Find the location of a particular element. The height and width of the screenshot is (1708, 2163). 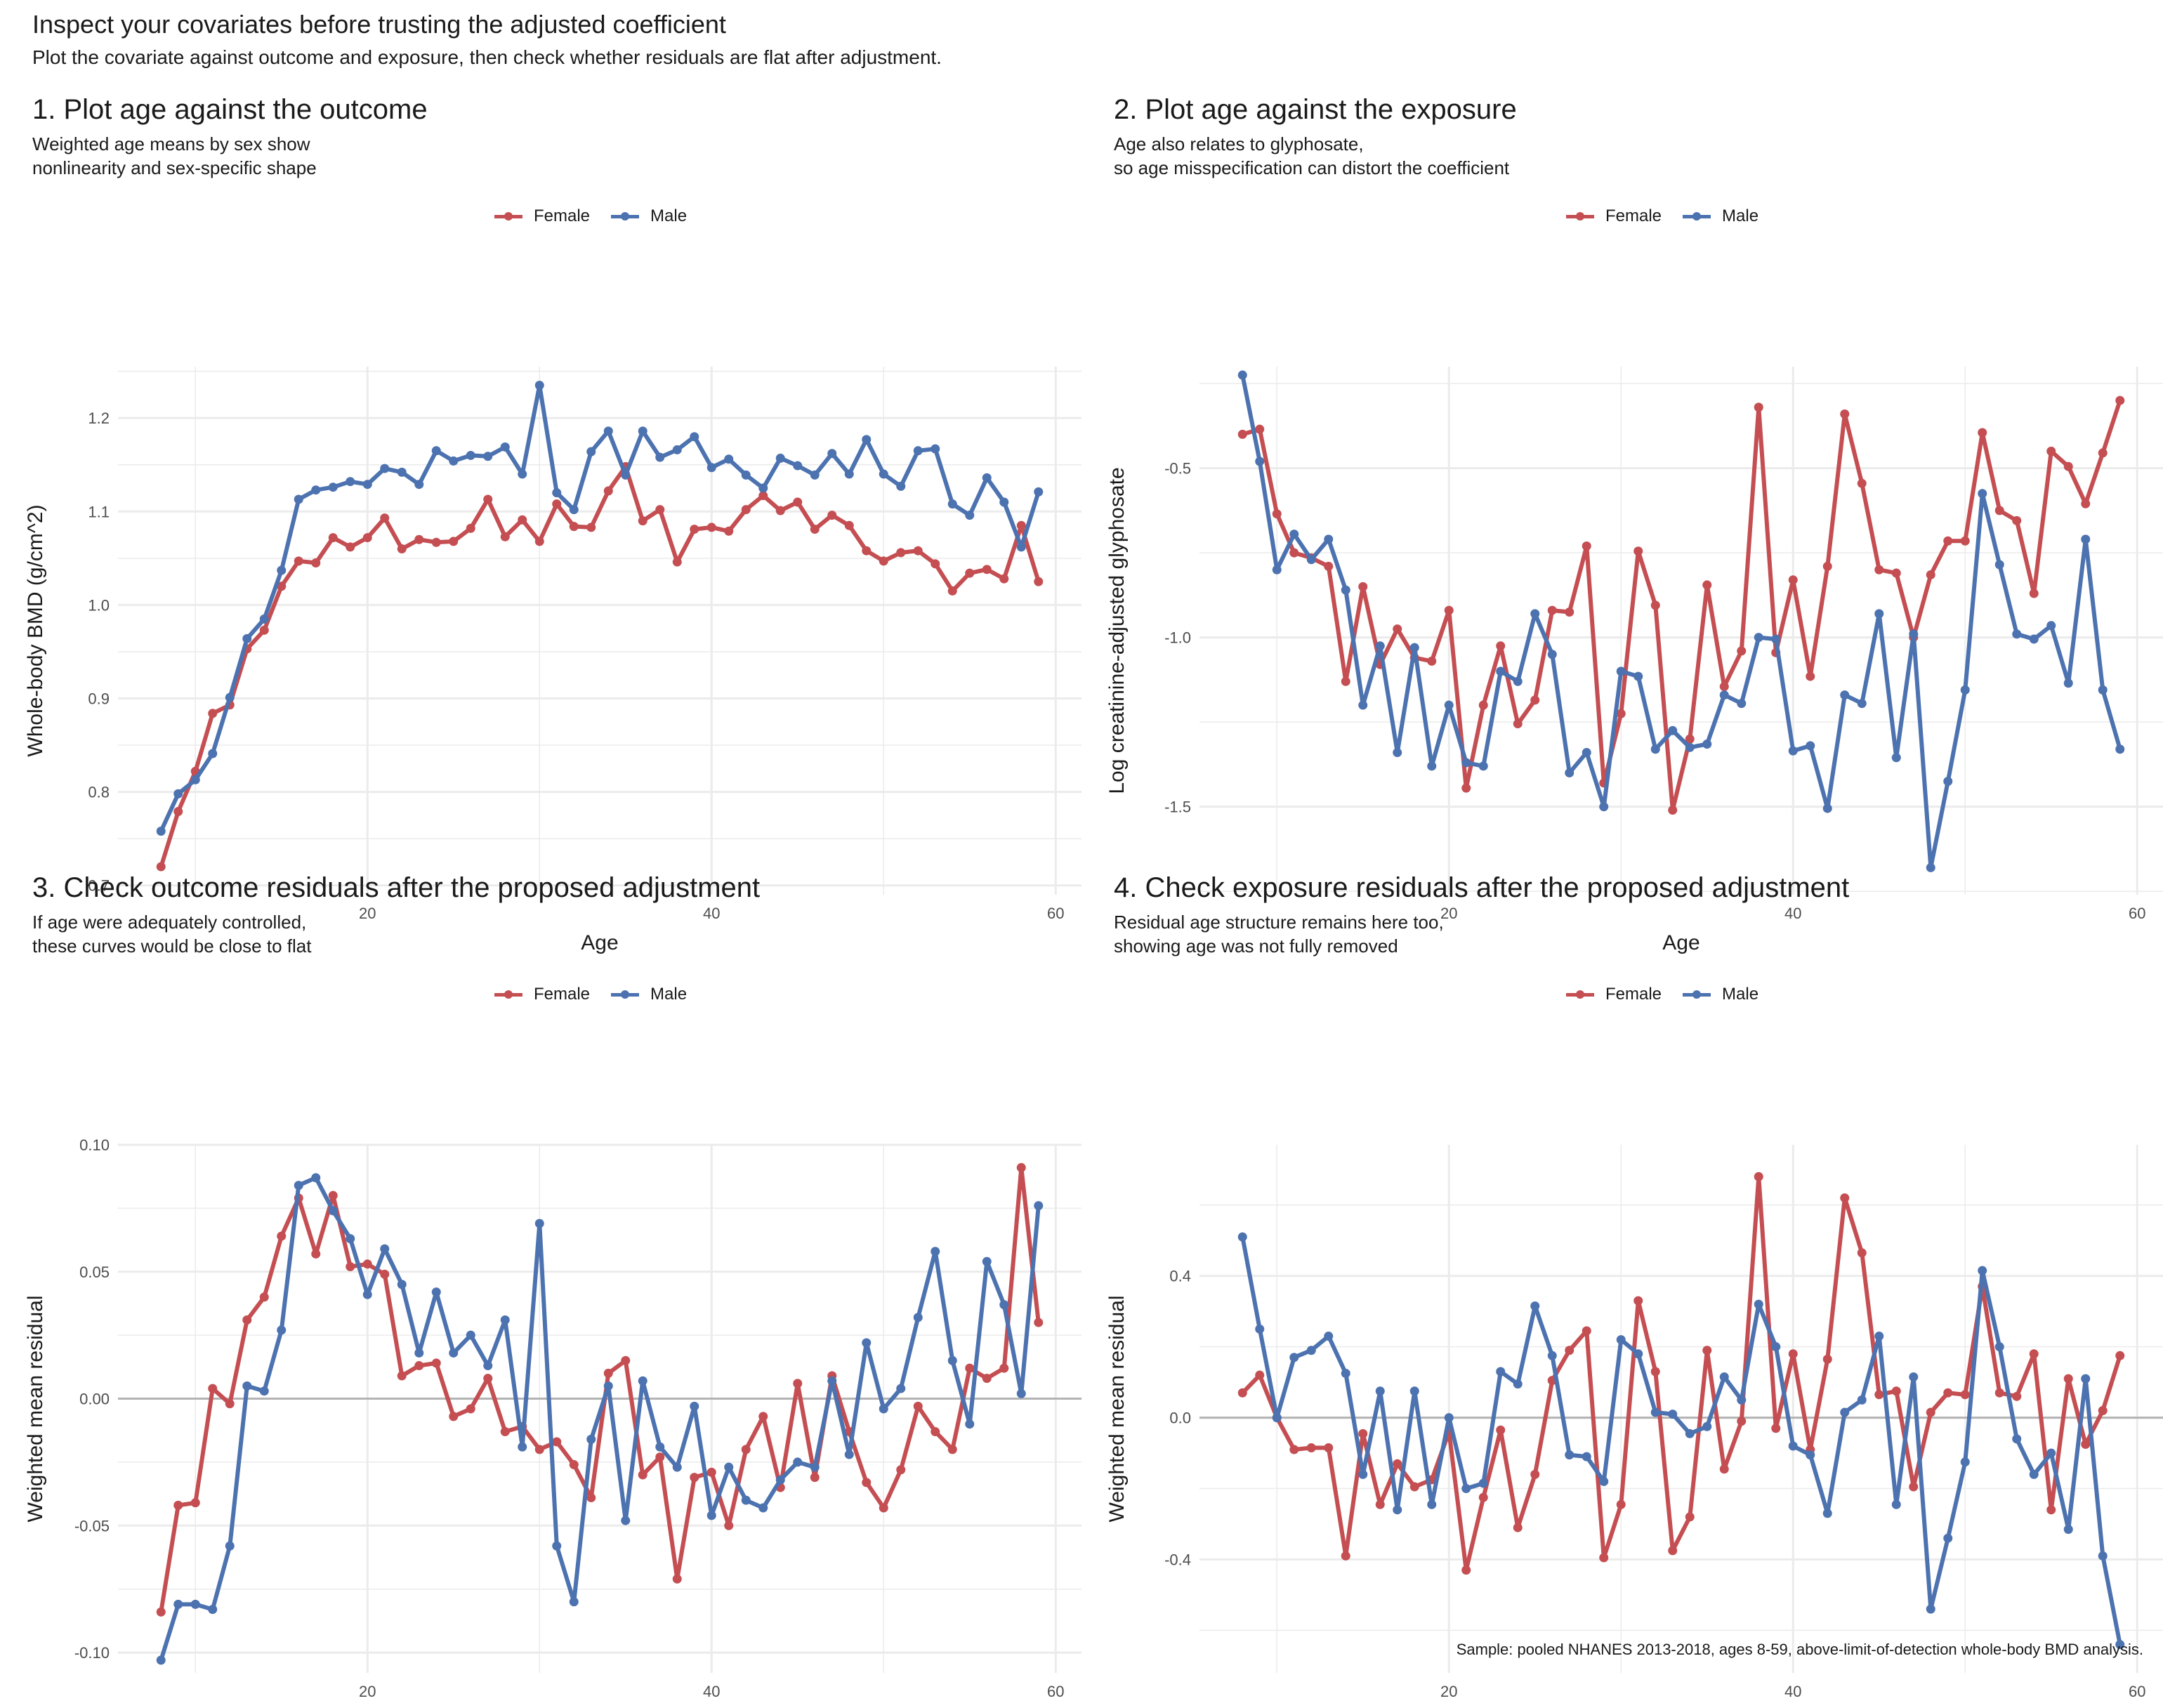

y-tick-label: 0.8 is located at coordinates (99, 792).